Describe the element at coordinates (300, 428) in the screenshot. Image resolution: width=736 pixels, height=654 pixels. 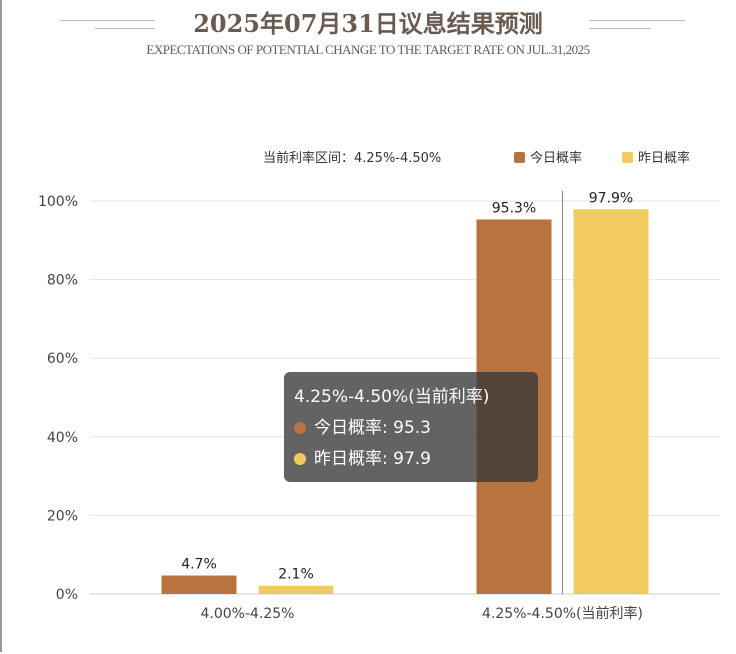
I see `tooltip-dot-today` at that location.